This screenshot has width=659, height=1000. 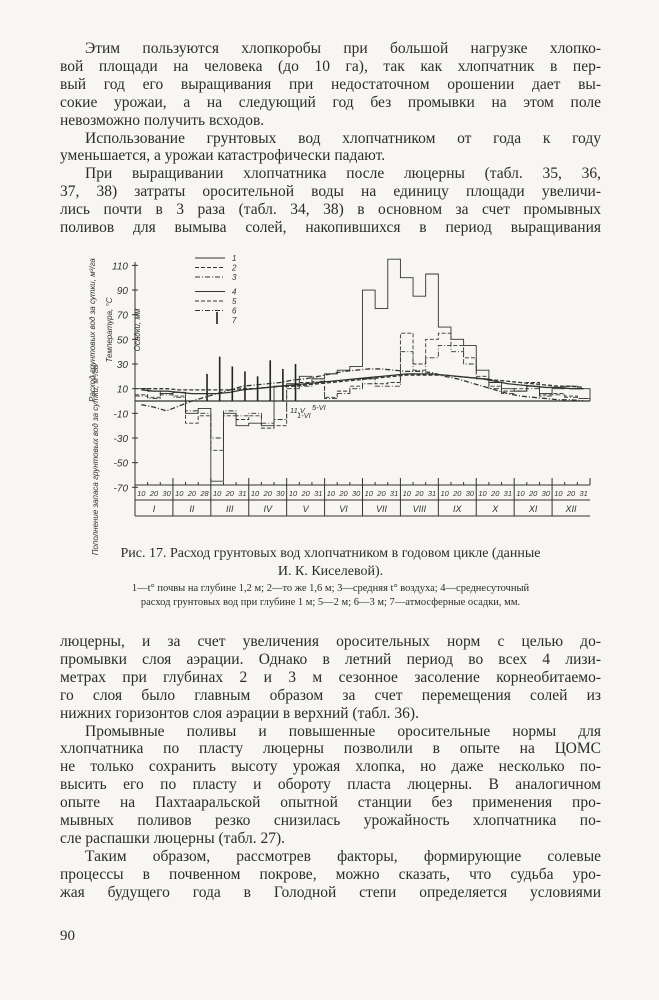 I want to click on y-axis-label: Осадки, мм, so click(x=137, y=329).